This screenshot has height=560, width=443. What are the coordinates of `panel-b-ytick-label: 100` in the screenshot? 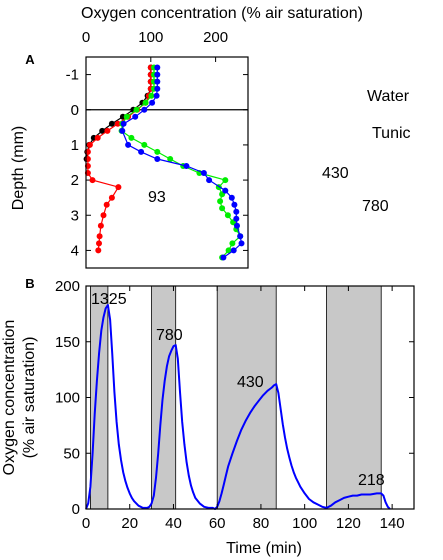 It's located at (67, 398).